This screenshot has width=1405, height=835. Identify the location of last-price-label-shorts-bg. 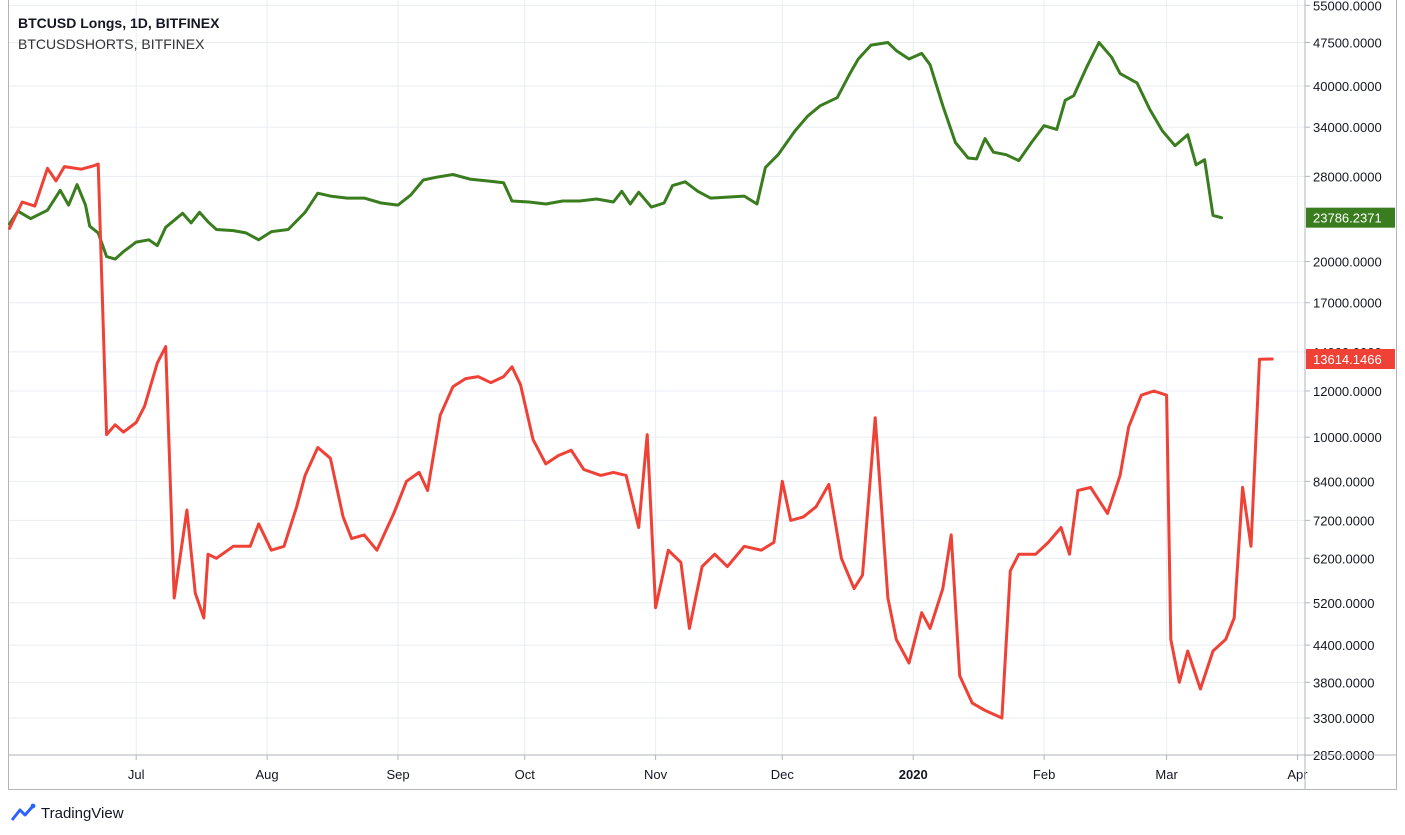
(1350, 359).